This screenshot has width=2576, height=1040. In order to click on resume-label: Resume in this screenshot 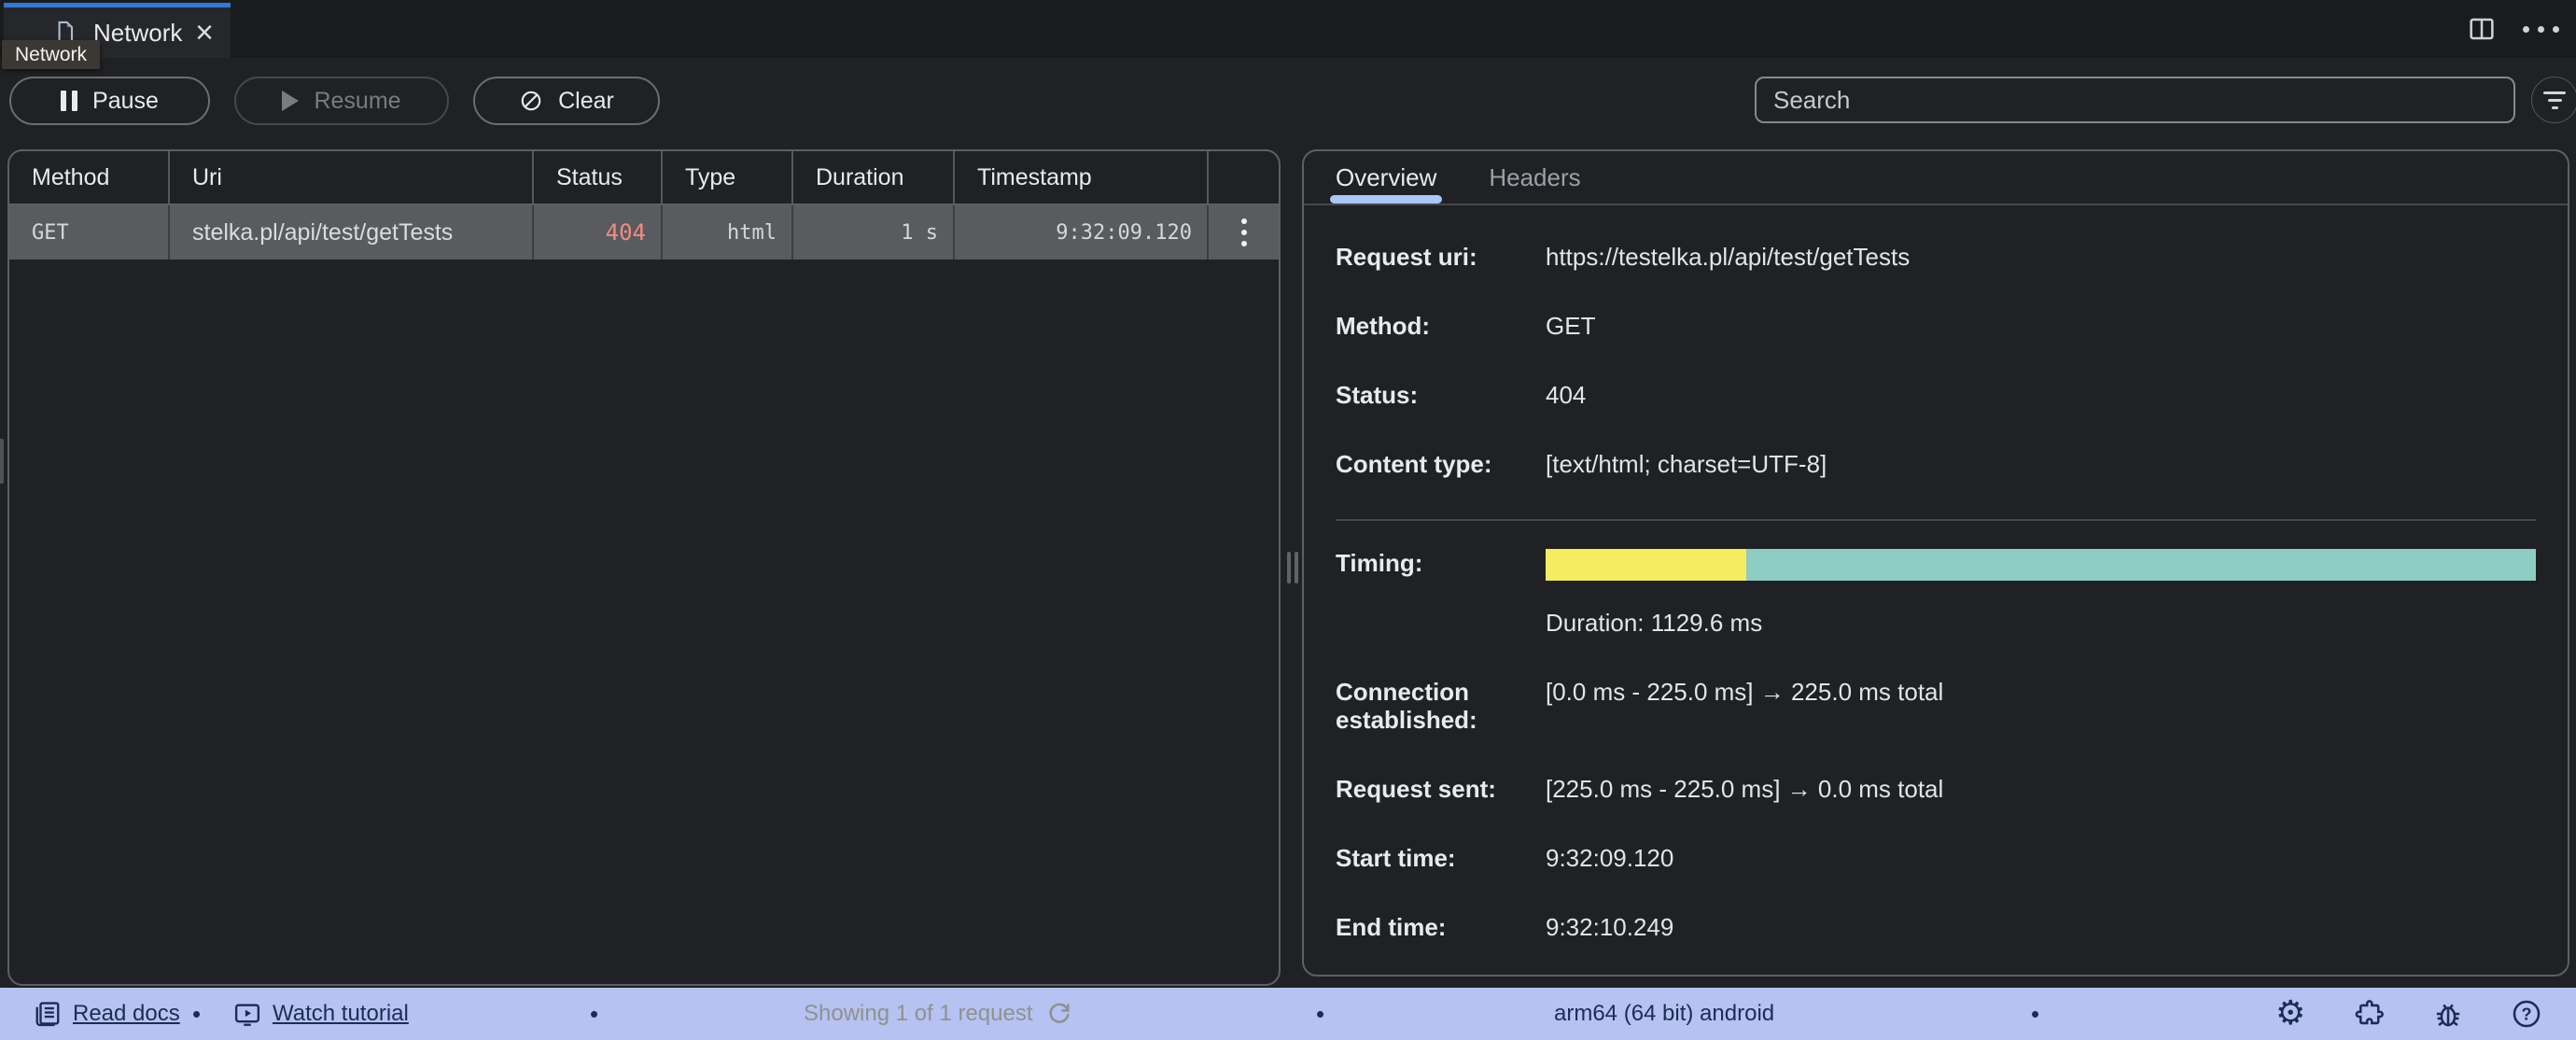, I will do `click(357, 100)`.